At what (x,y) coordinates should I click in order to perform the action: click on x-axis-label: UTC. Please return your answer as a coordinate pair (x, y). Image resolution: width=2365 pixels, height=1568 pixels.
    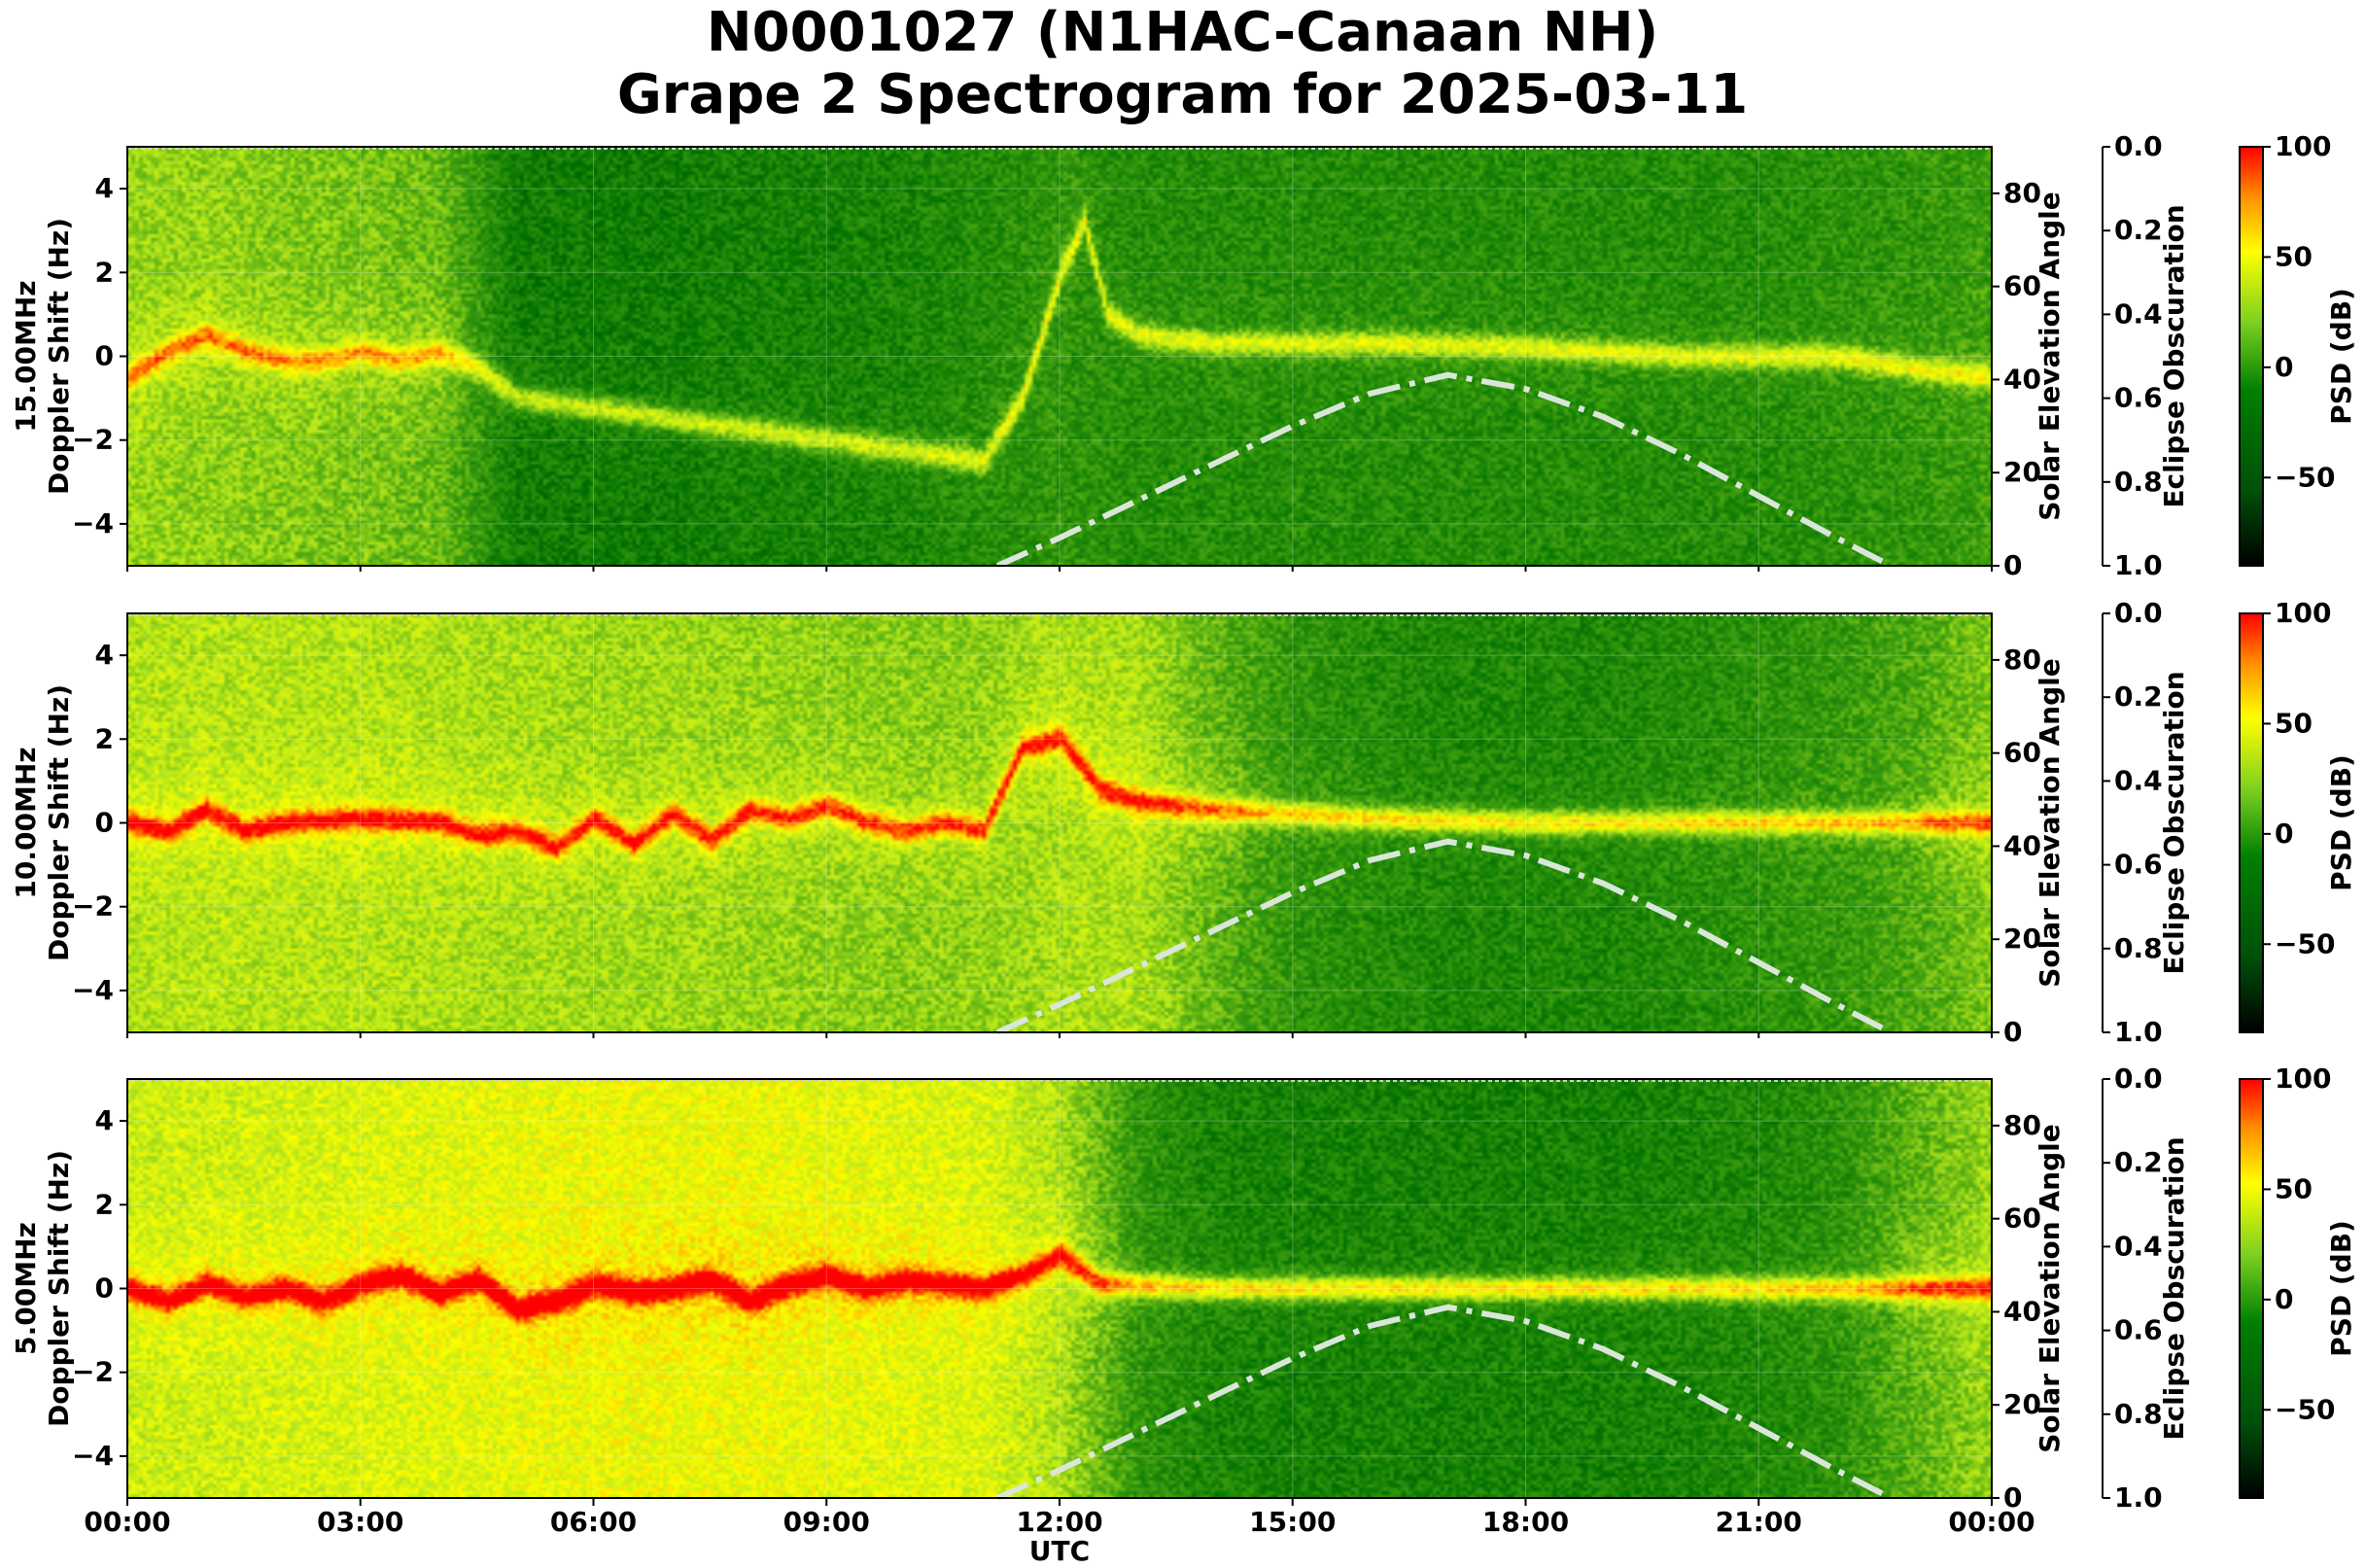
    Looking at the image, I should click on (1060, 1551).